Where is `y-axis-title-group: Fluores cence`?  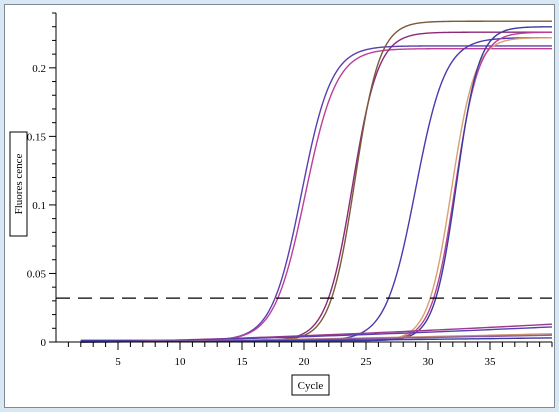
y-axis-title-group: Fluores cence is located at coordinates (18, 184).